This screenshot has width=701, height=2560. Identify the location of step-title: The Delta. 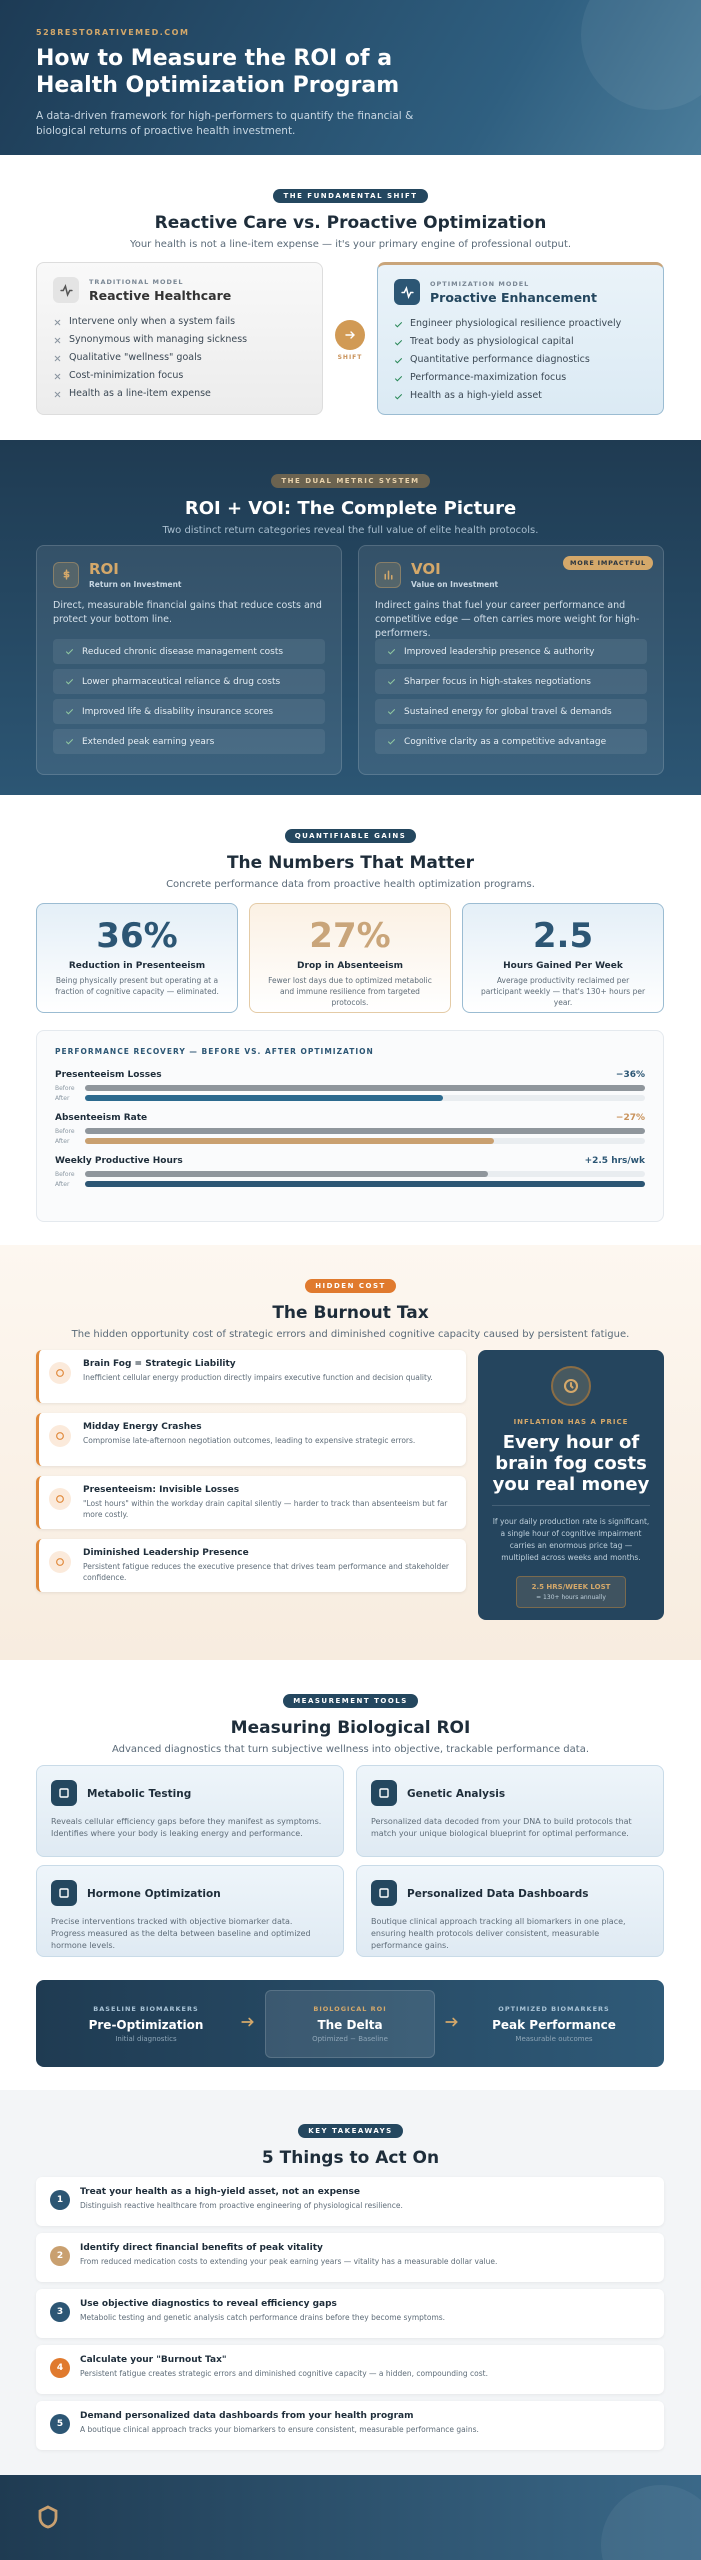
(350, 2024).